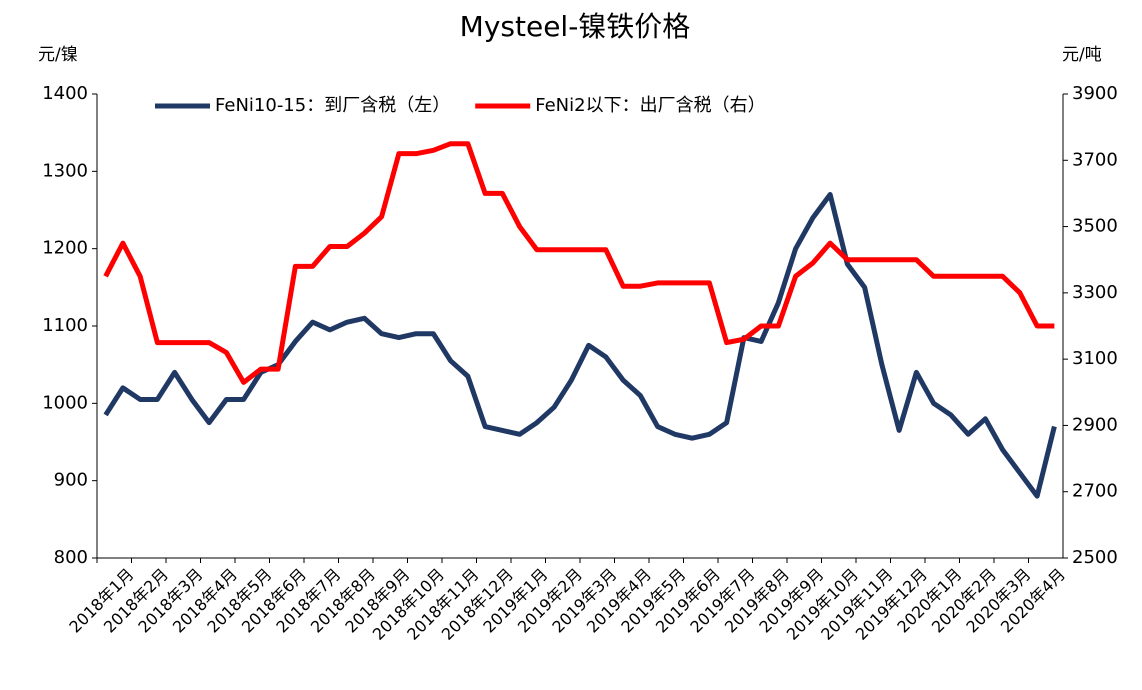 The height and width of the screenshot is (690, 1142). What do you see at coordinates (65, 402) in the screenshot?
I see `y-tick-label: 1000` at bounding box center [65, 402].